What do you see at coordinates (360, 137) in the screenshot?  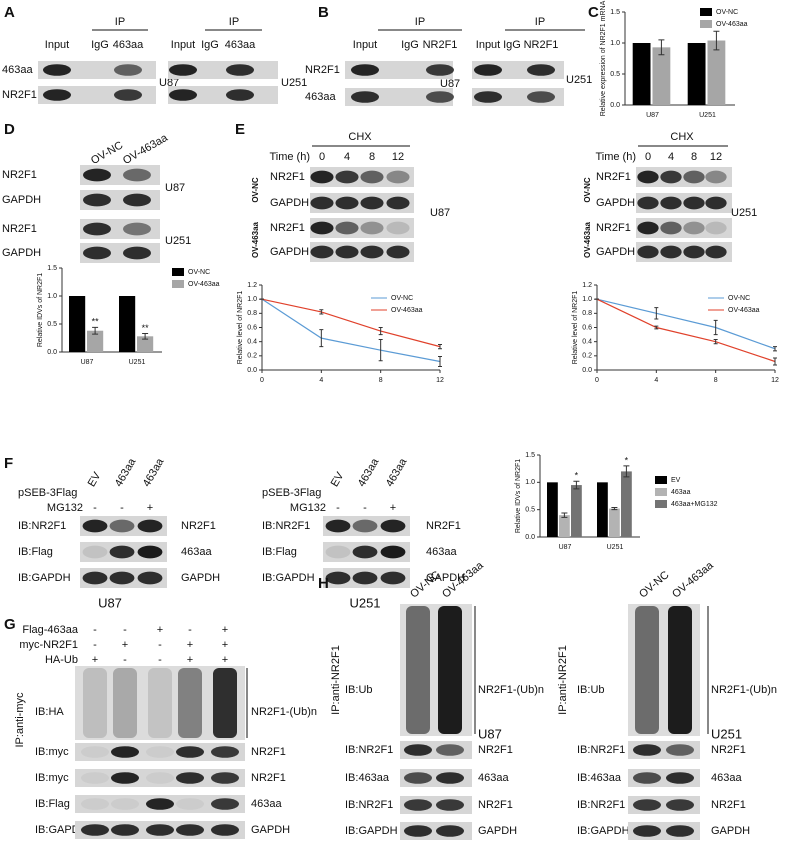 I see `label: CHX` at bounding box center [360, 137].